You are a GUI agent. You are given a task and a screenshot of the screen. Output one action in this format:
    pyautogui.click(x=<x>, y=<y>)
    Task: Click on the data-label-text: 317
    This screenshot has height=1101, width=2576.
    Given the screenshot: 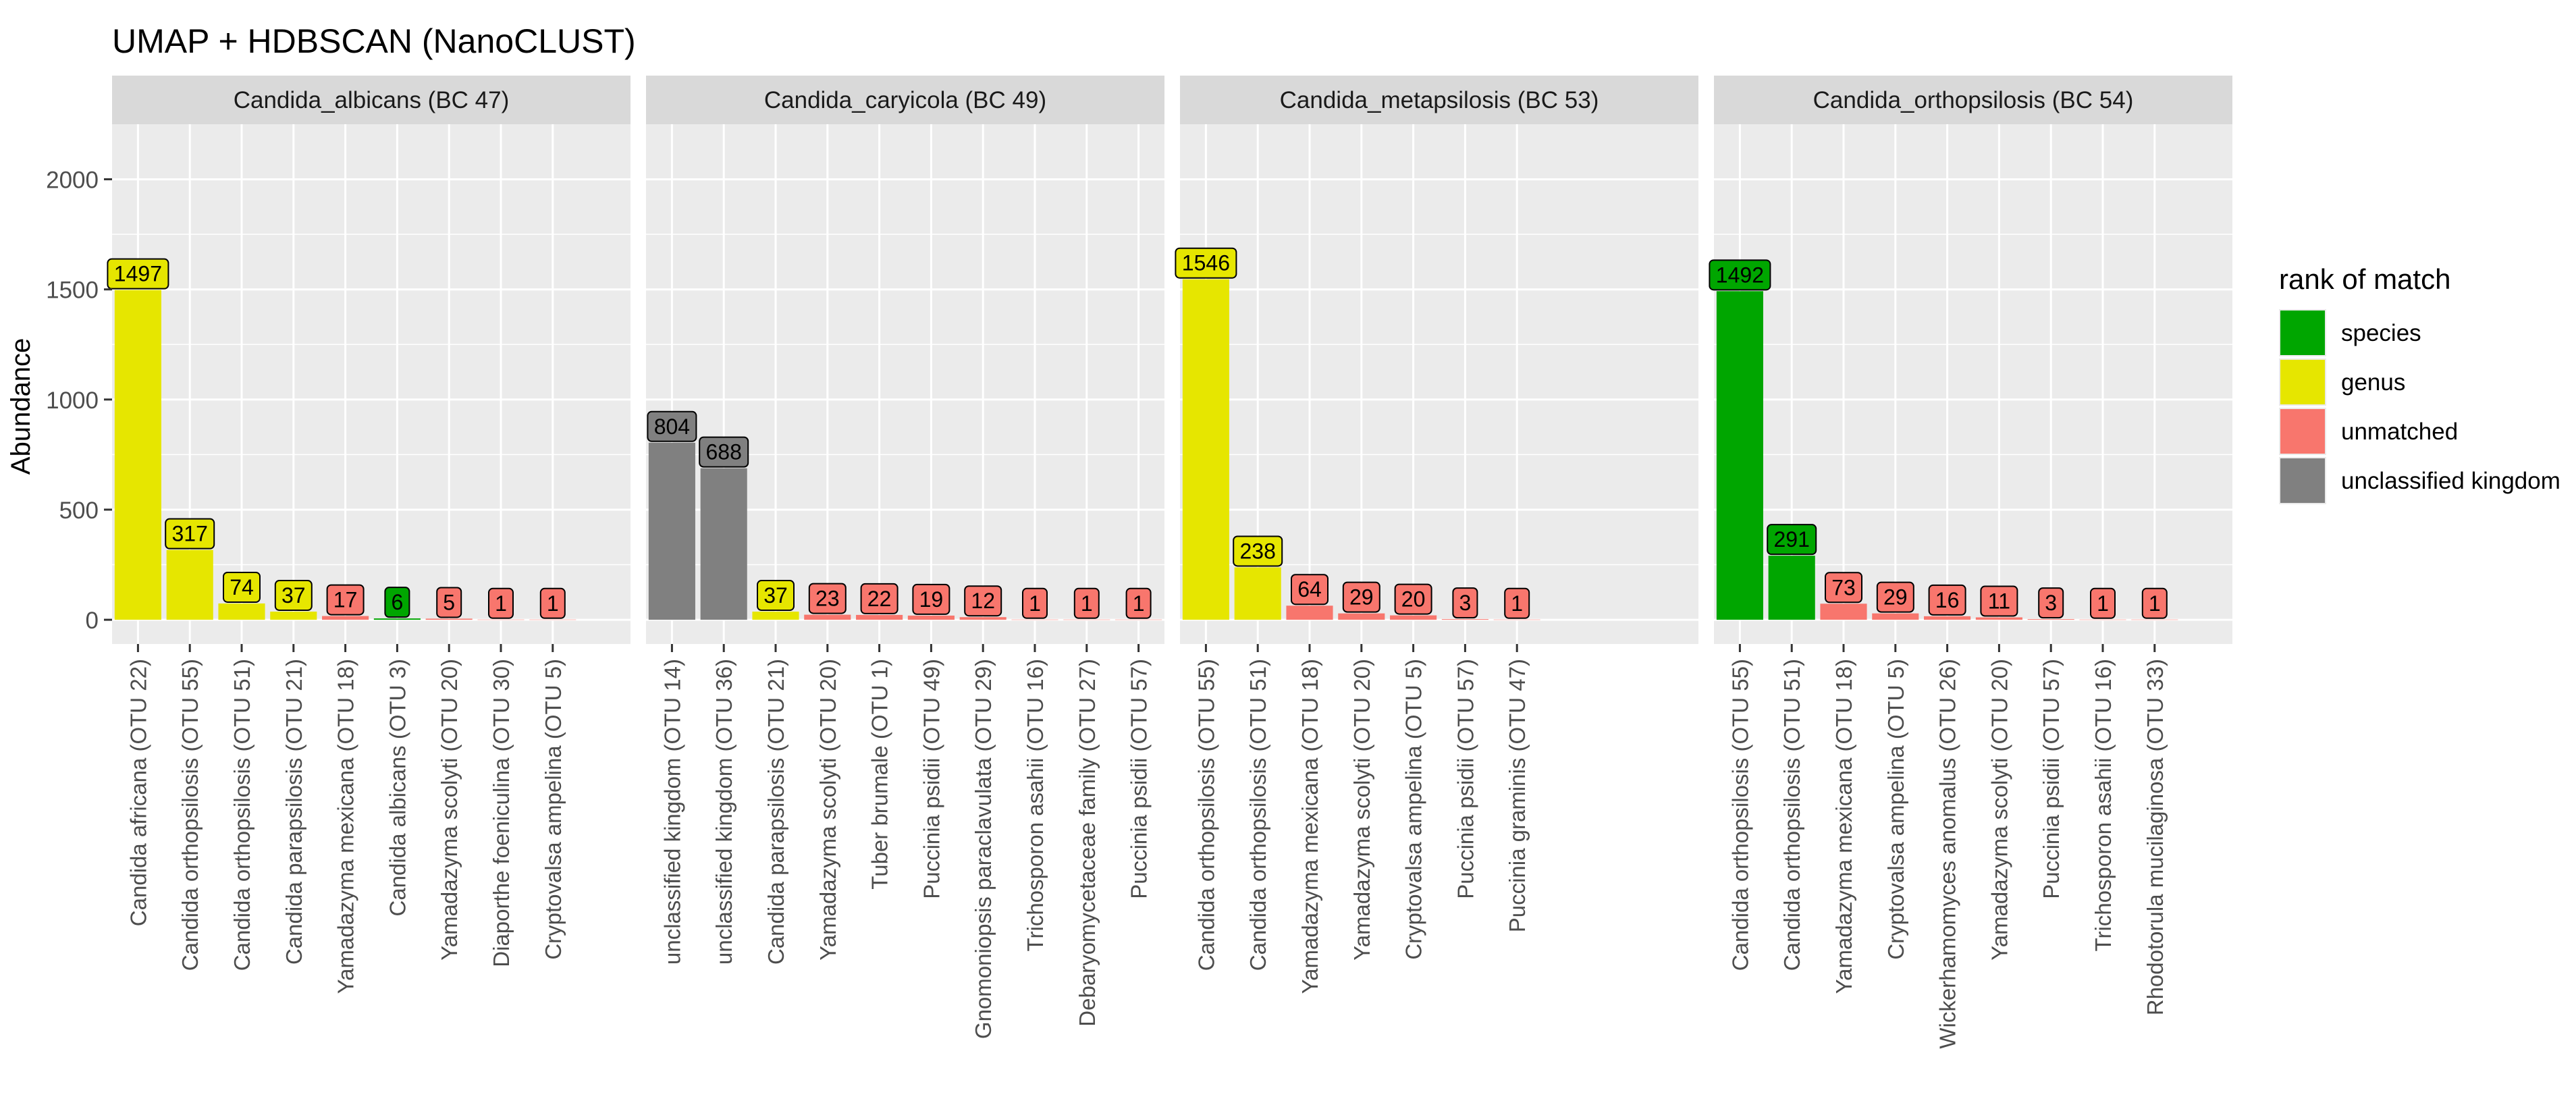 What is the action you would take?
    pyautogui.click(x=190, y=534)
    